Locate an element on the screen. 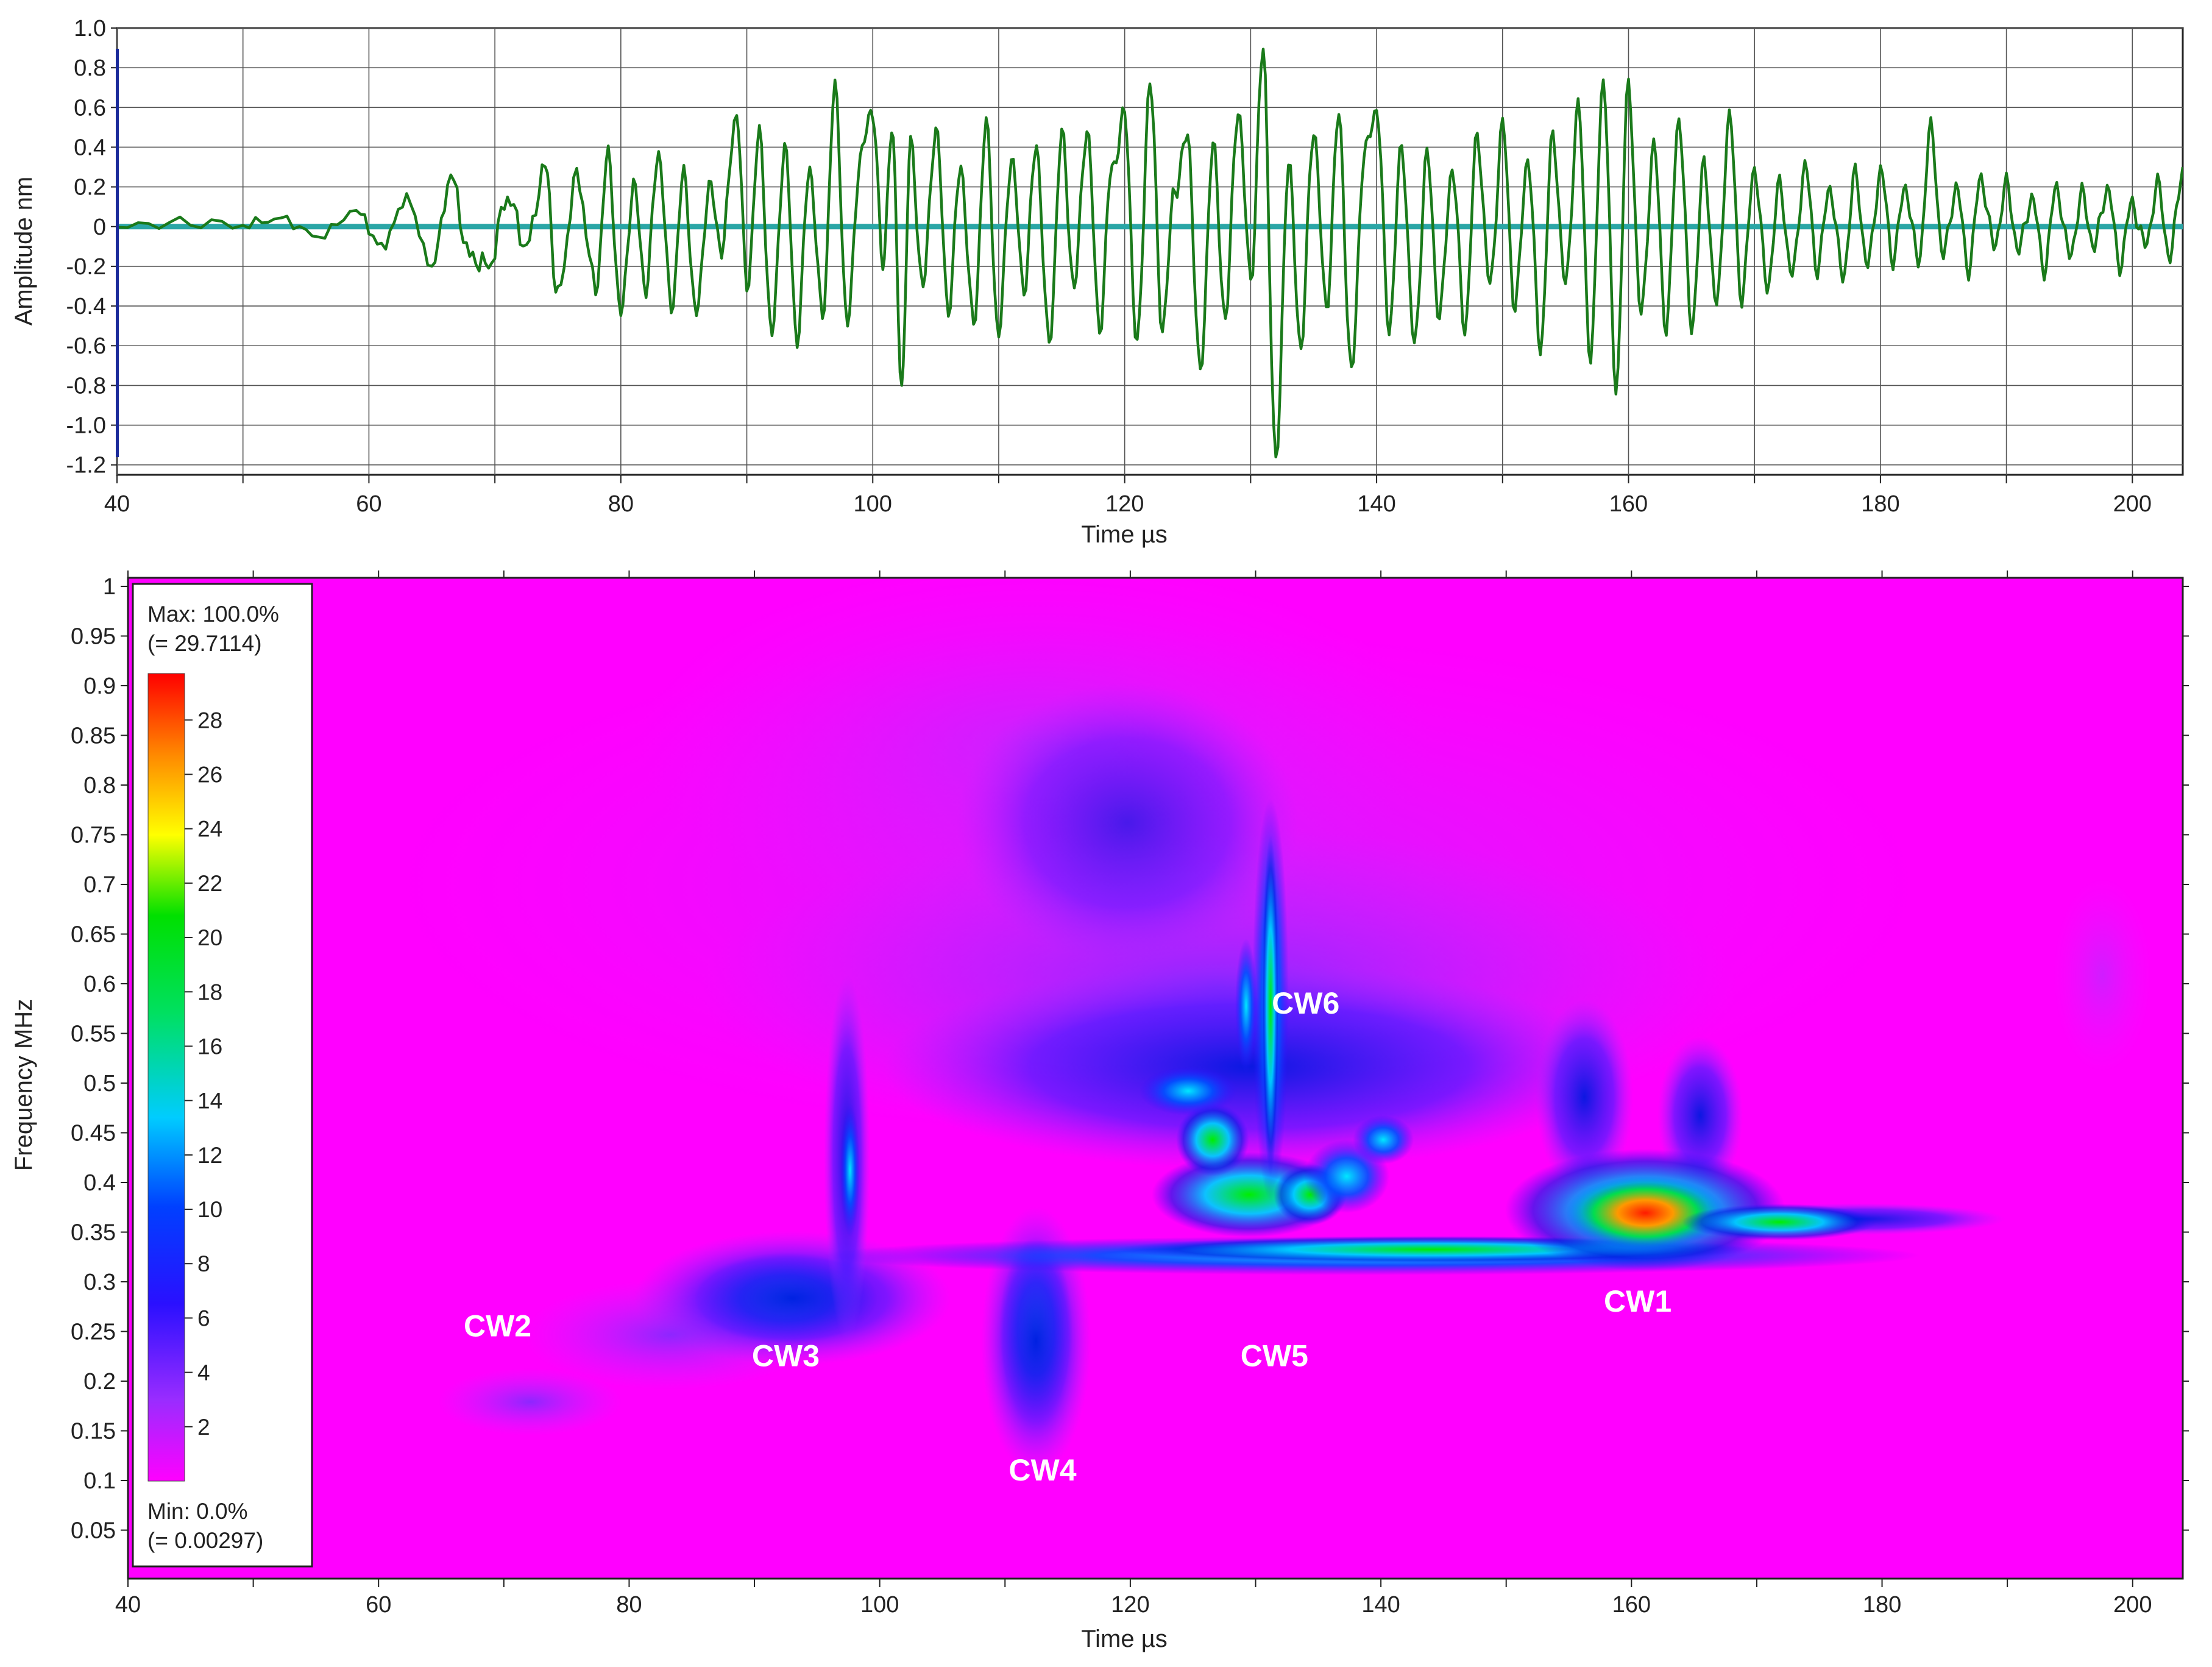  colorbar-min-value: (= 0.00297) is located at coordinates (205, 1540).